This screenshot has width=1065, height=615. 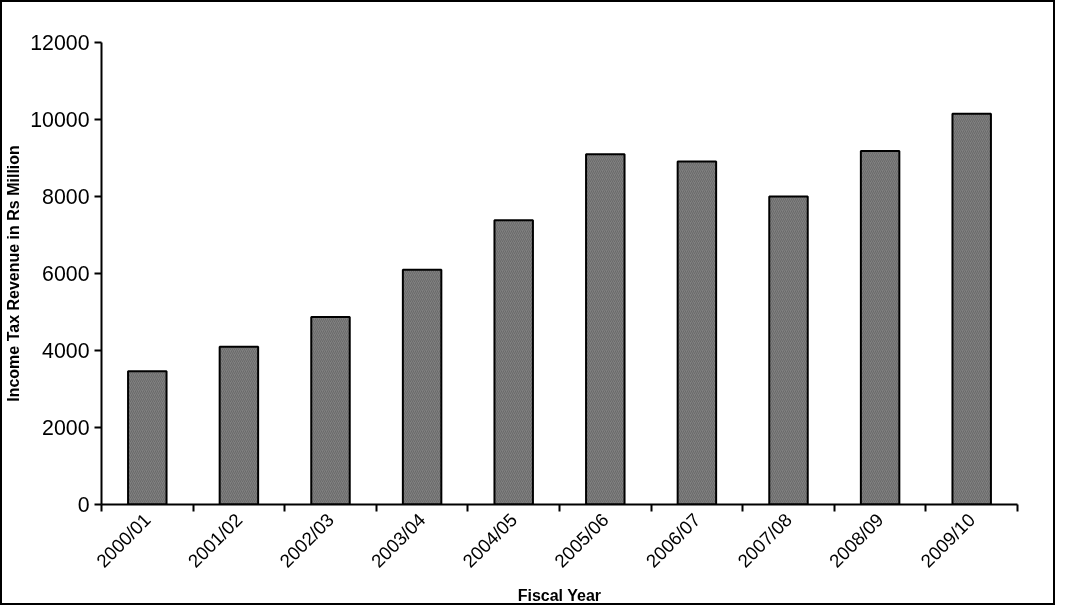 I want to click on y-tick-label: 10000, so click(x=60, y=120).